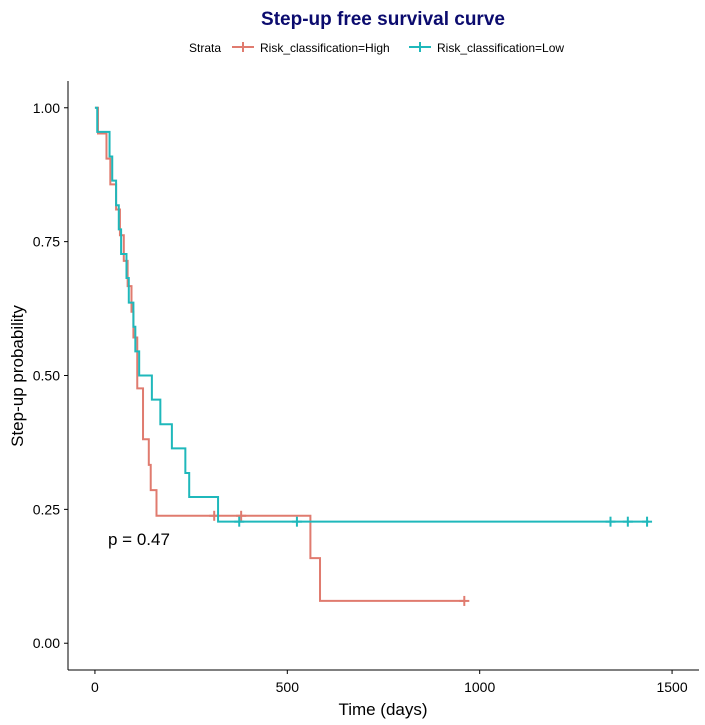  Describe the element at coordinates (46, 509) in the screenshot. I see `y-tick-label: 0.25` at that location.